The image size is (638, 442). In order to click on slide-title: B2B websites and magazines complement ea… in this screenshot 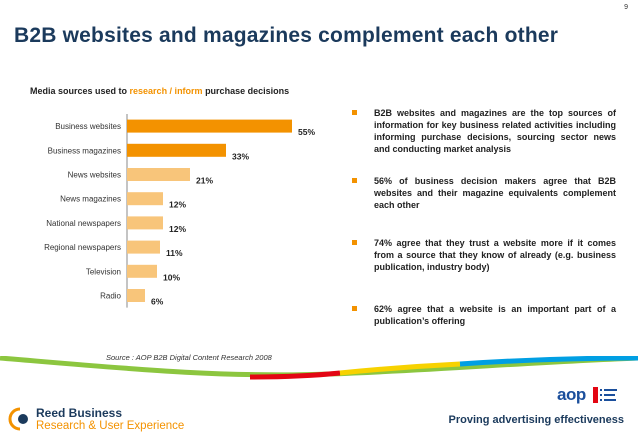, I will do `click(286, 35)`.